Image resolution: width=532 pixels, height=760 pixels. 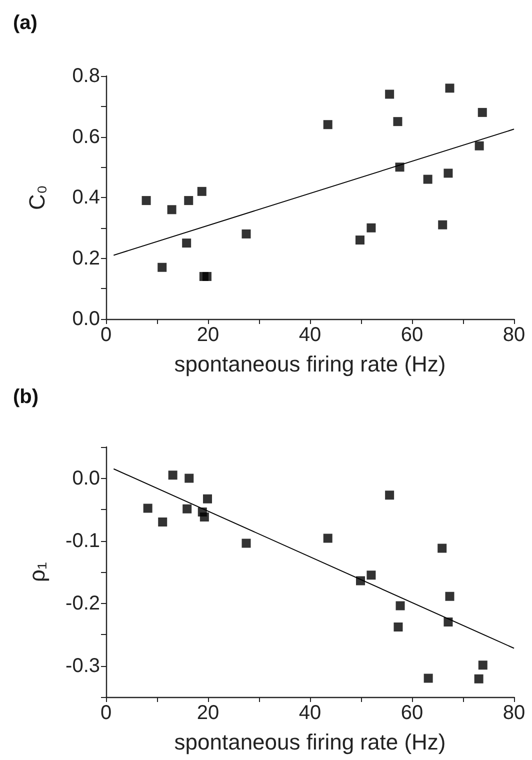 What do you see at coordinates (86, 258) in the screenshot?
I see `y-tick-label: 0.2` at bounding box center [86, 258].